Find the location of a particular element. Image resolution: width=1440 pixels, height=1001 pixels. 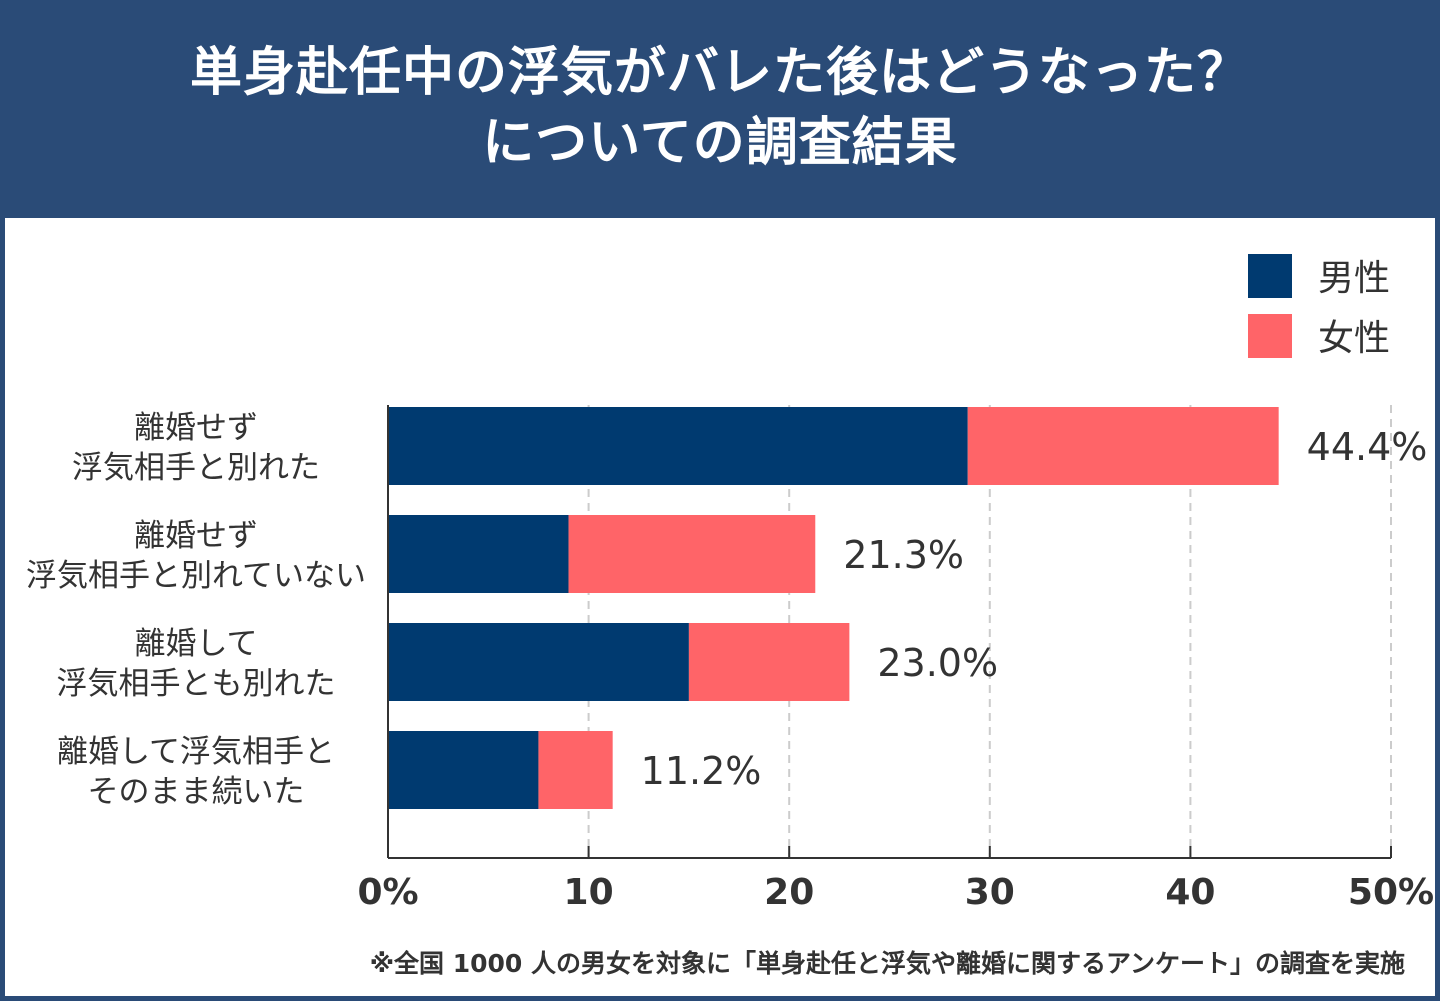

category-label: 離婚して is located at coordinates (195, 644).